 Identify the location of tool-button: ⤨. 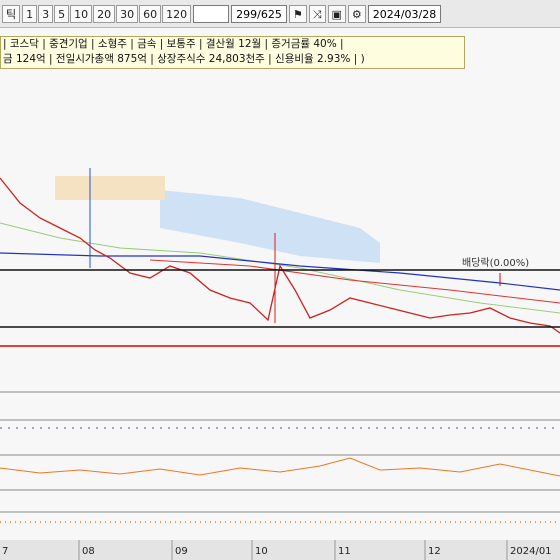
(317, 13).